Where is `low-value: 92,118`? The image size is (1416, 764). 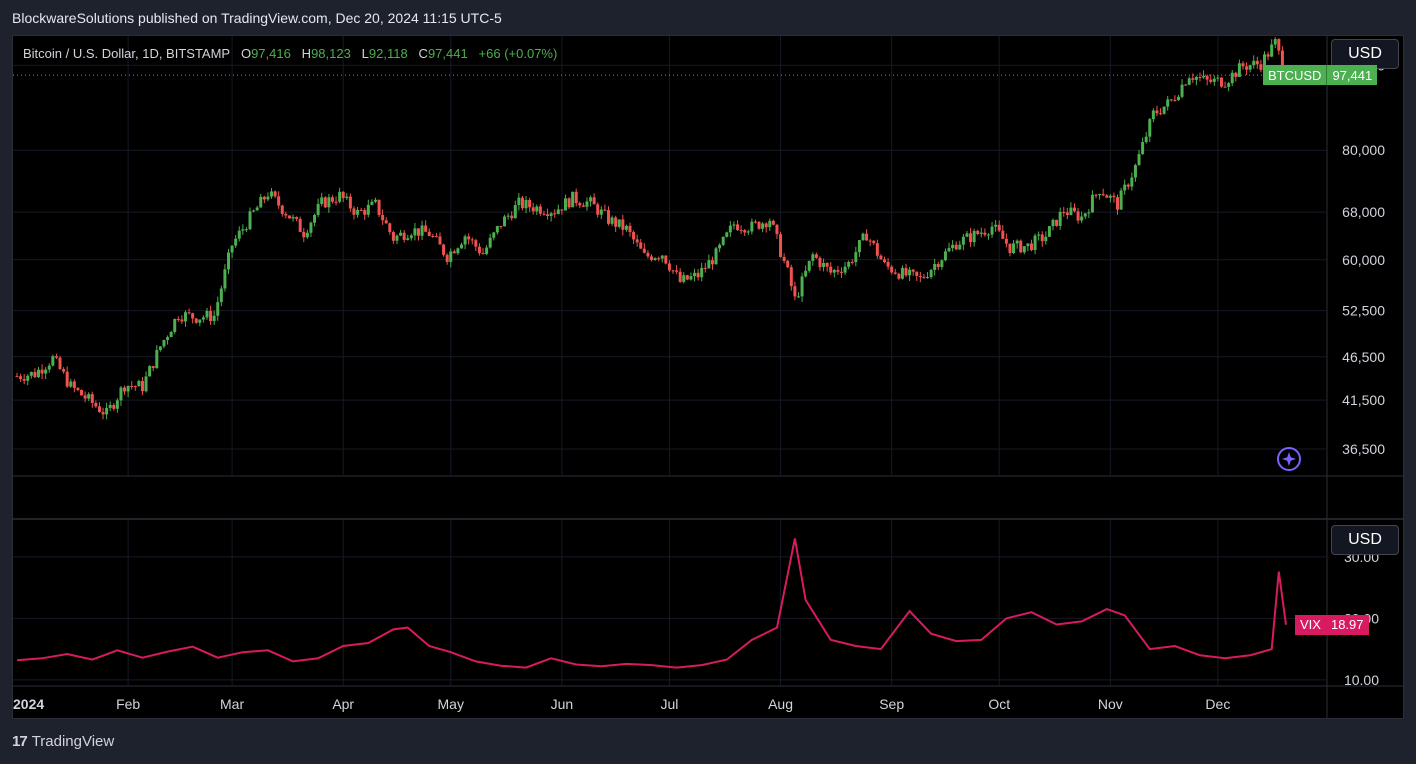 low-value: 92,118 is located at coordinates (388, 53).